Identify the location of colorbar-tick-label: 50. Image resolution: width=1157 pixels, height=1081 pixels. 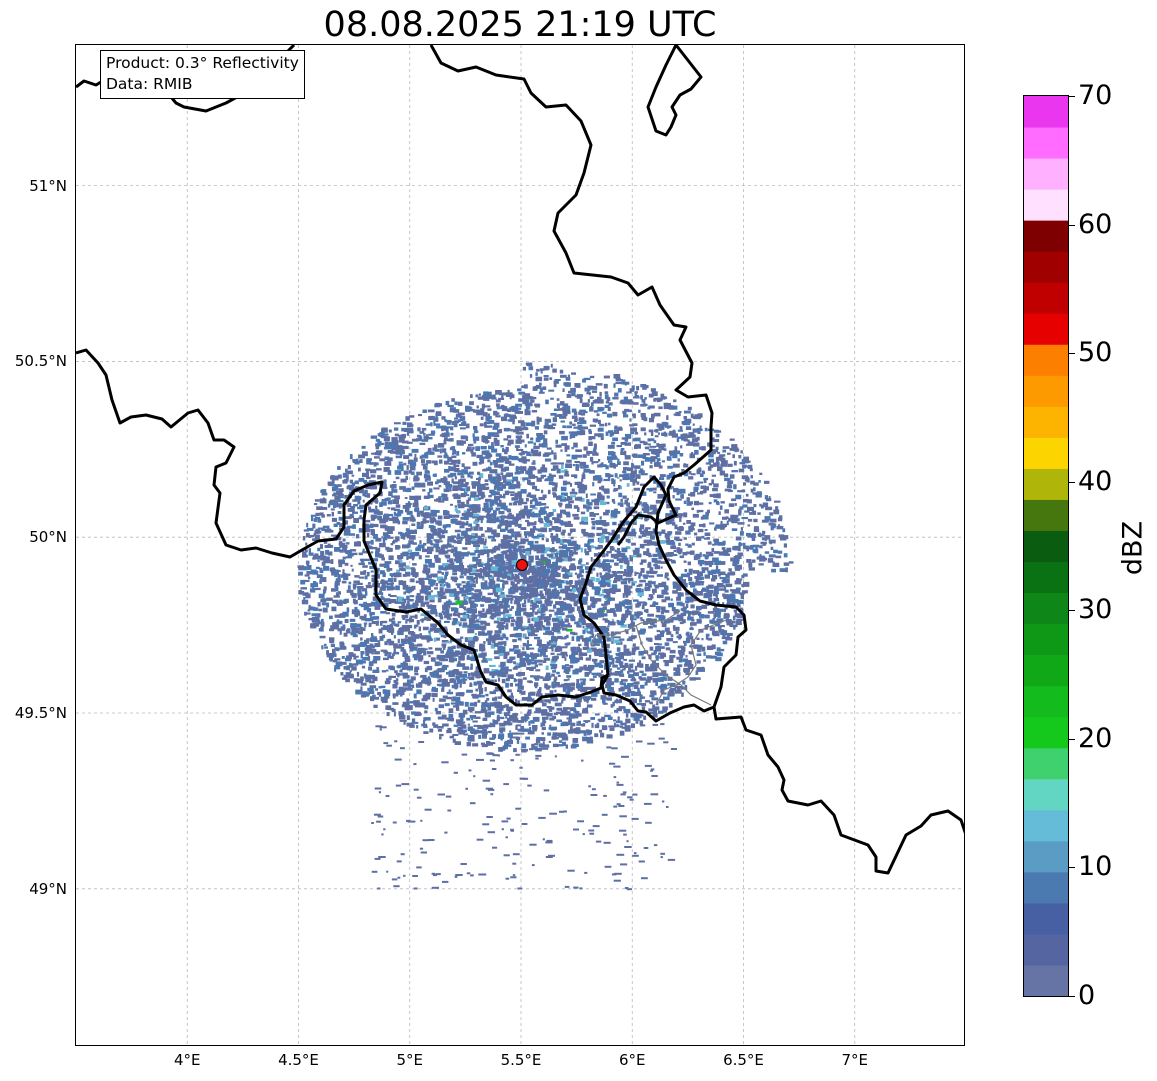
(1095, 353).